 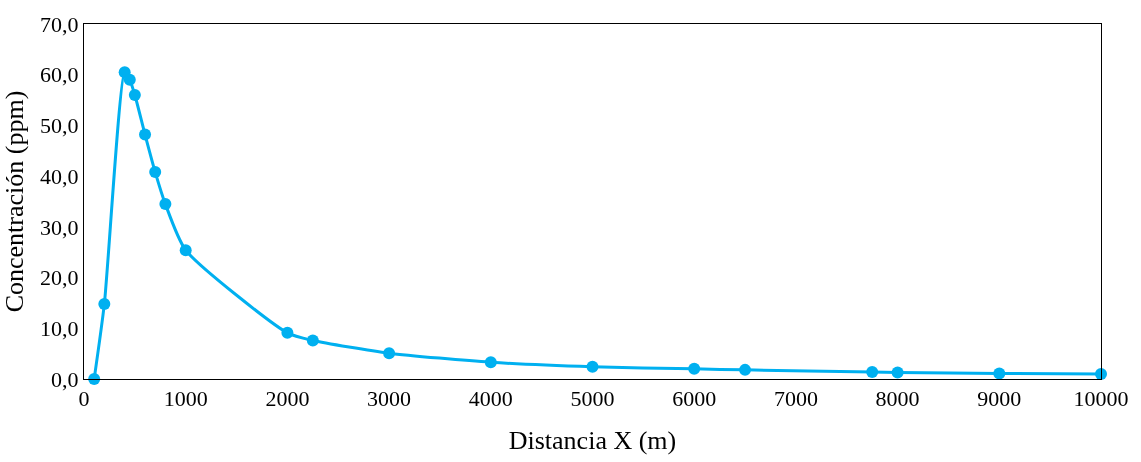 What do you see at coordinates (185, 399) in the screenshot?
I see `x-tick-label: 1000` at bounding box center [185, 399].